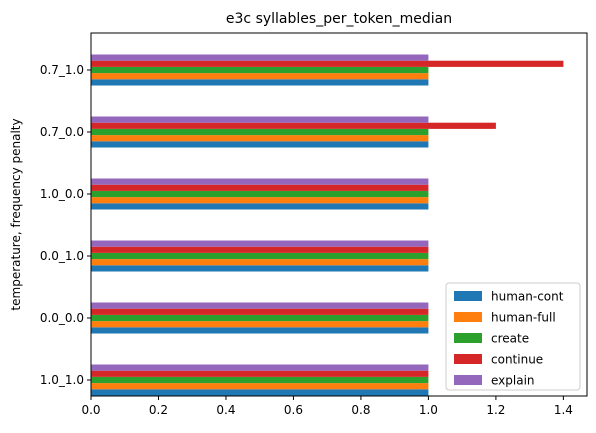 This screenshot has width=596, height=433. I want to click on legend-label-human-full: human-full, so click(523, 318).